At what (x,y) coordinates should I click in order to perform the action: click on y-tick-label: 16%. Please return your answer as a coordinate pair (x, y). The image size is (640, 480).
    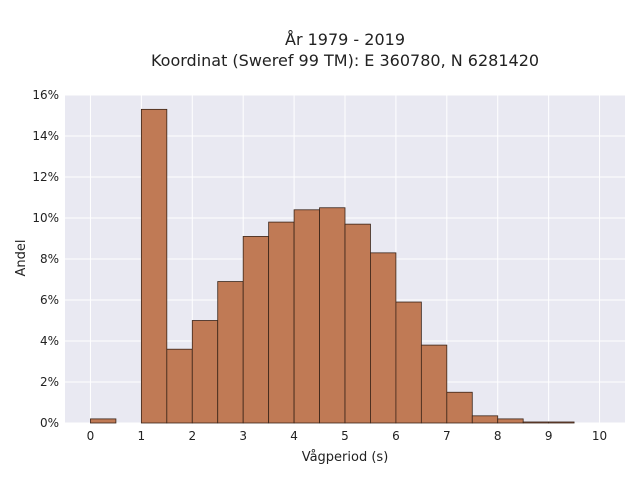
    Looking at the image, I should click on (45, 95).